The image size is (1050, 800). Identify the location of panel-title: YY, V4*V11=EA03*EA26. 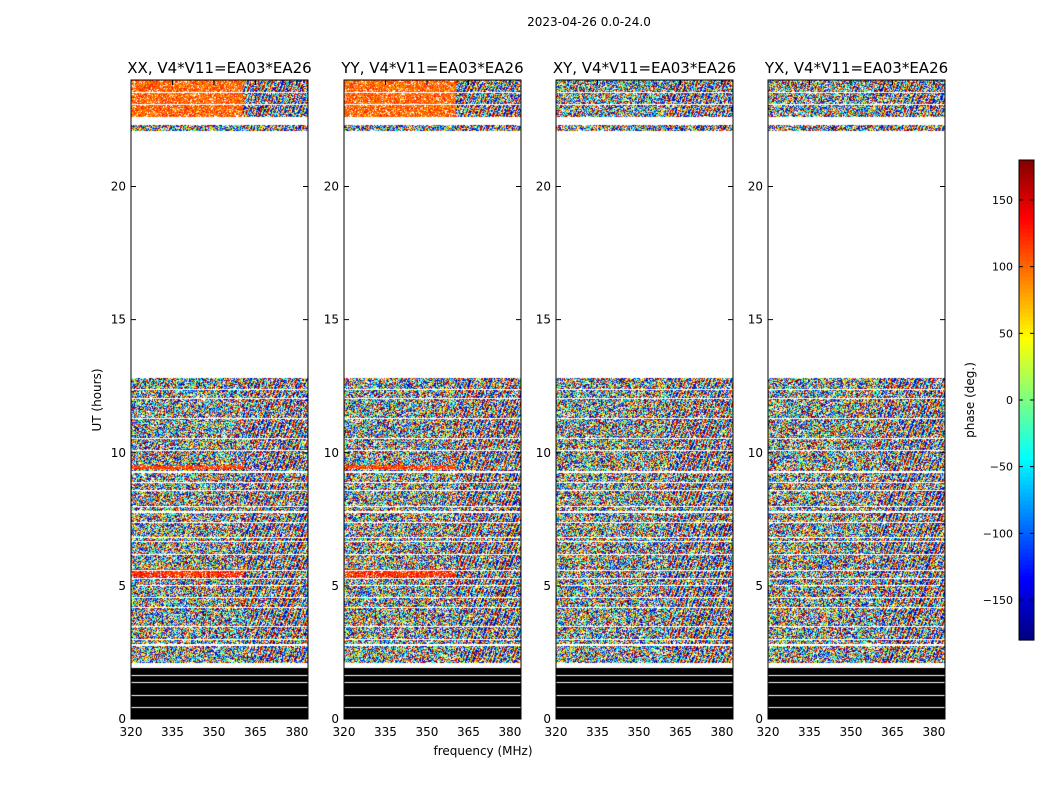
(431, 68).